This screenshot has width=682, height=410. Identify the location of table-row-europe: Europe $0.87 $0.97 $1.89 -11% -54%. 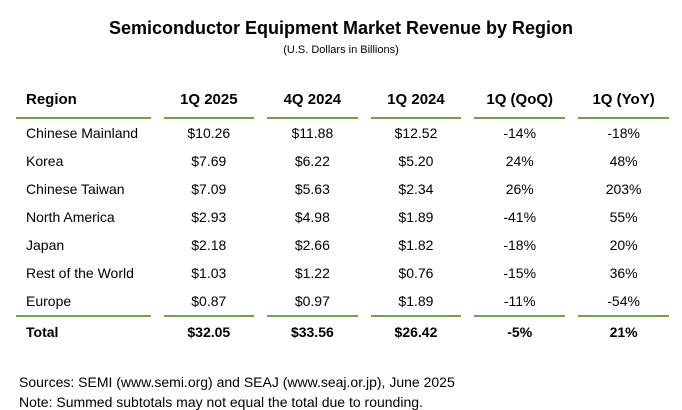
(342, 301).